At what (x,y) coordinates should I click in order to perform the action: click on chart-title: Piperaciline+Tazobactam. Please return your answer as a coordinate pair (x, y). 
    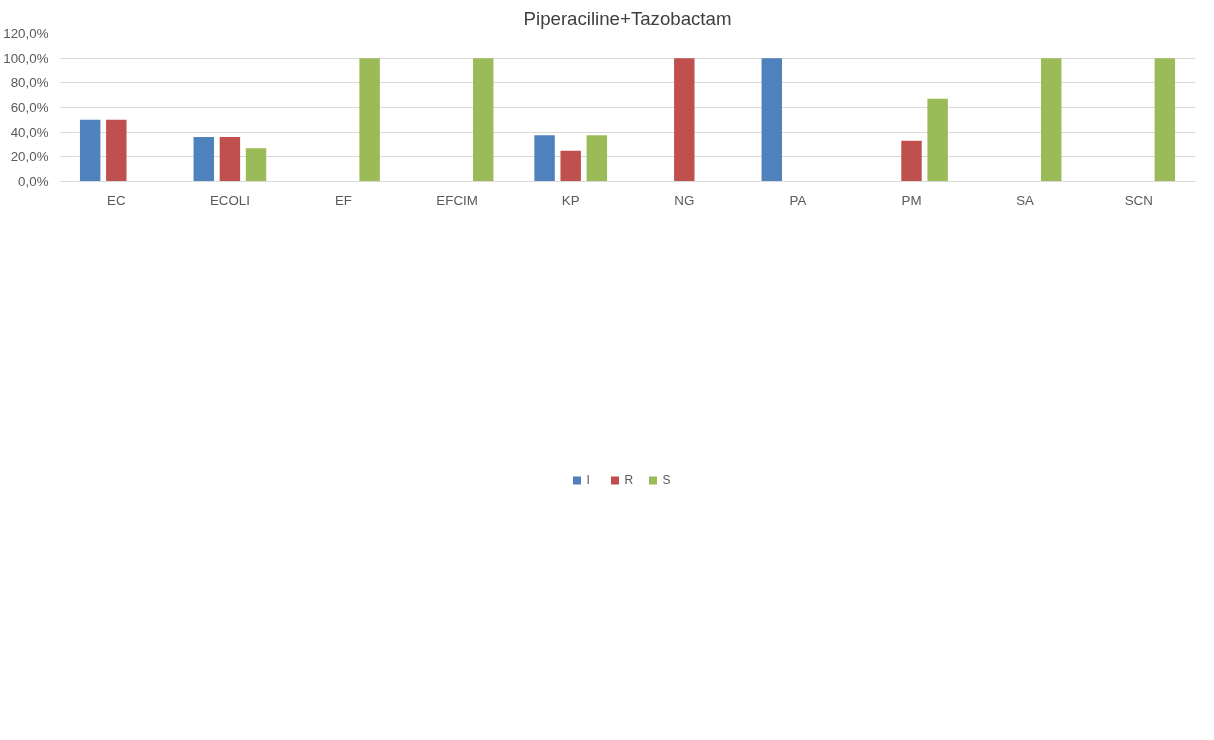
    Looking at the image, I should click on (627, 18).